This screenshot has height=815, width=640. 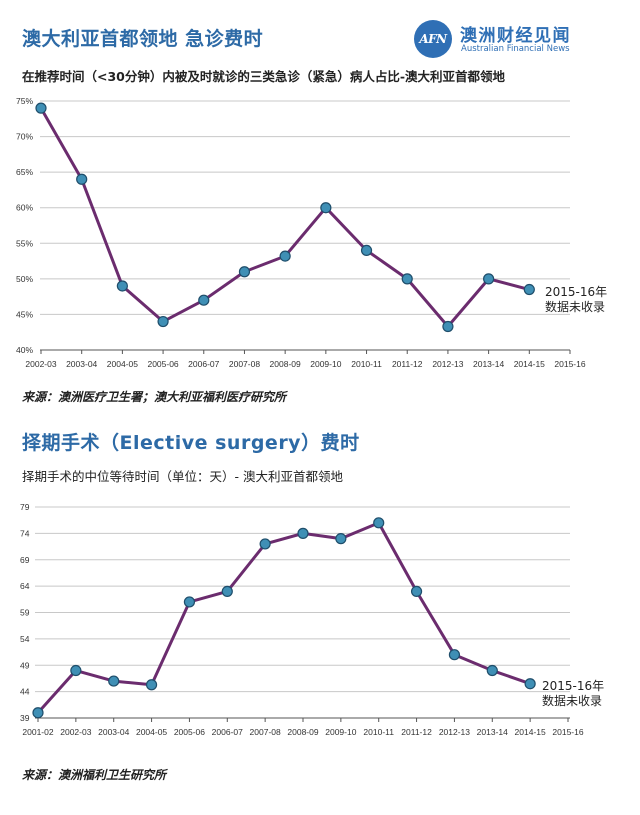 What do you see at coordinates (24, 243) in the screenshot?
I see `y-tick-label: 55%` at bounding box center [24, 243].